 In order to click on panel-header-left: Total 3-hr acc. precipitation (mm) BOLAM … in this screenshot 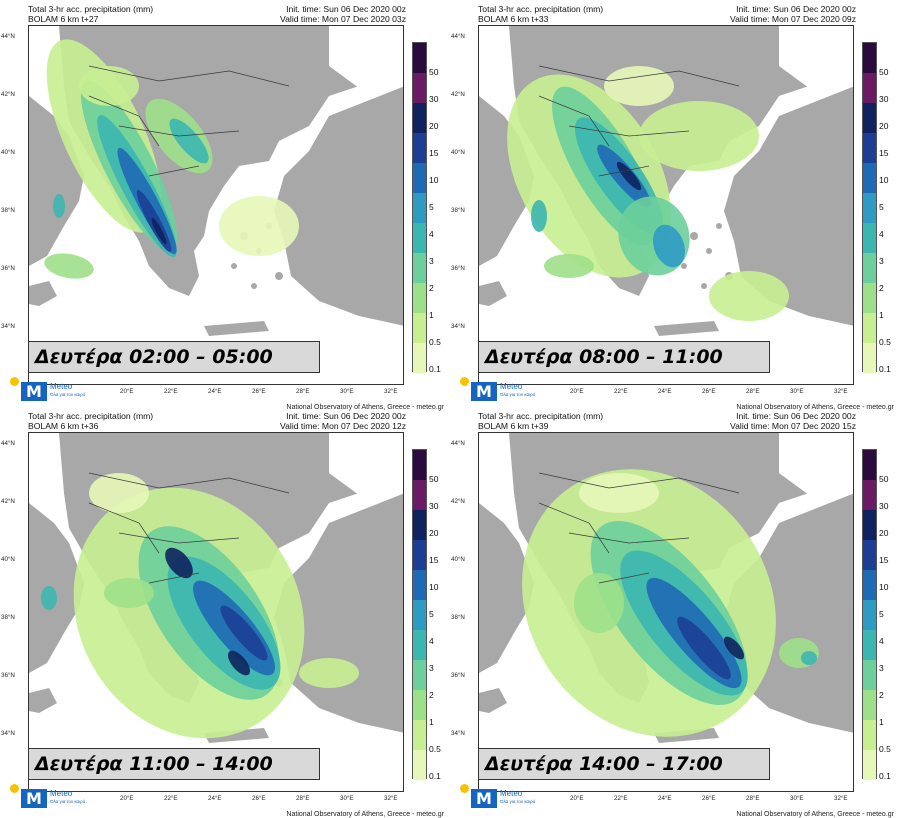, I will do `click(540, 421)`.